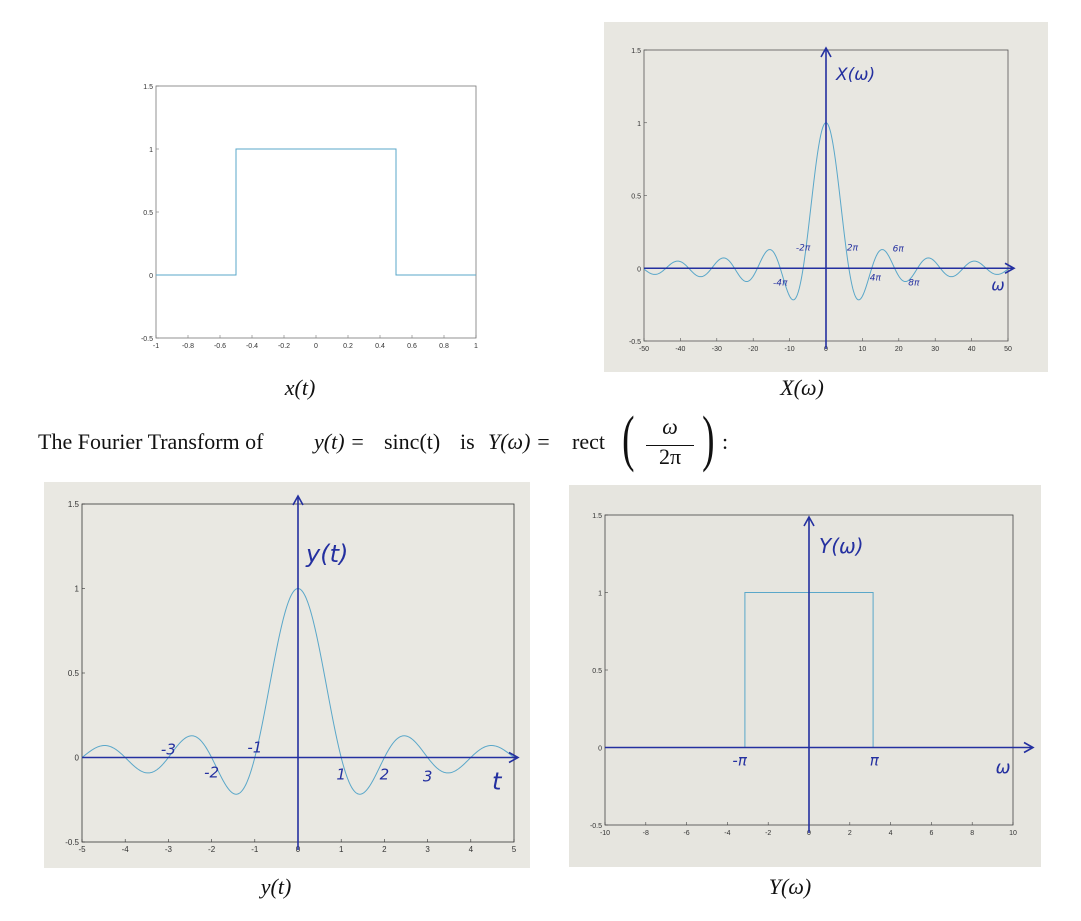  Describe the element at coordinates (841, 546) in the screenshot. I see `Y-w-handwritten-label: Y(ω)` at that location.